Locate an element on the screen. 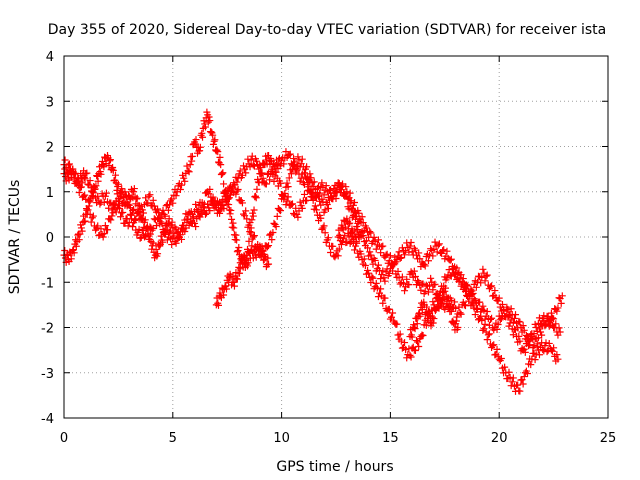 The height and width of the screenshot is (480, 640). y-tick-label: 3 is located at coordinates (50, 102).